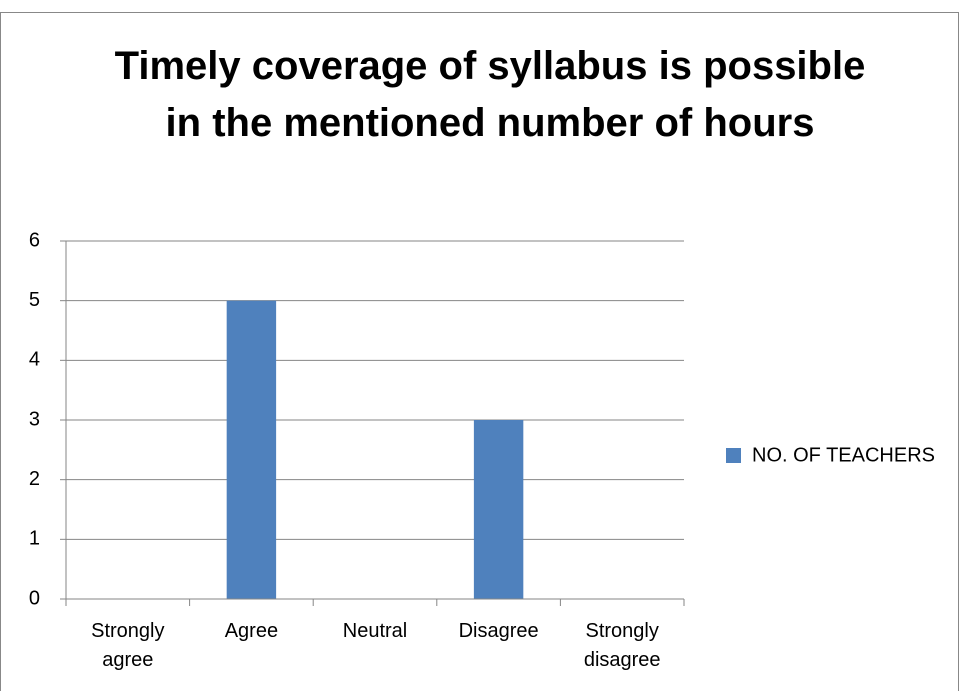 This screenshot has width=960, height=691. Describe the element at coordinates (34, 360) in the screenshot. I see `y-tick-label: 4` at that location.